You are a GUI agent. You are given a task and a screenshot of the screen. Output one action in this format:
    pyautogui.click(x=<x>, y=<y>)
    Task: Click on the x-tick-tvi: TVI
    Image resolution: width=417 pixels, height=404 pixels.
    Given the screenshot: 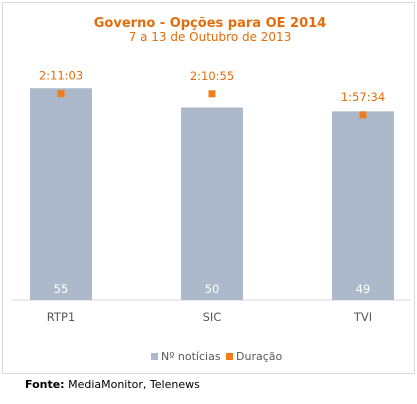 What is the action you would take?
    pyautogui.click(x=362, y=317)
    